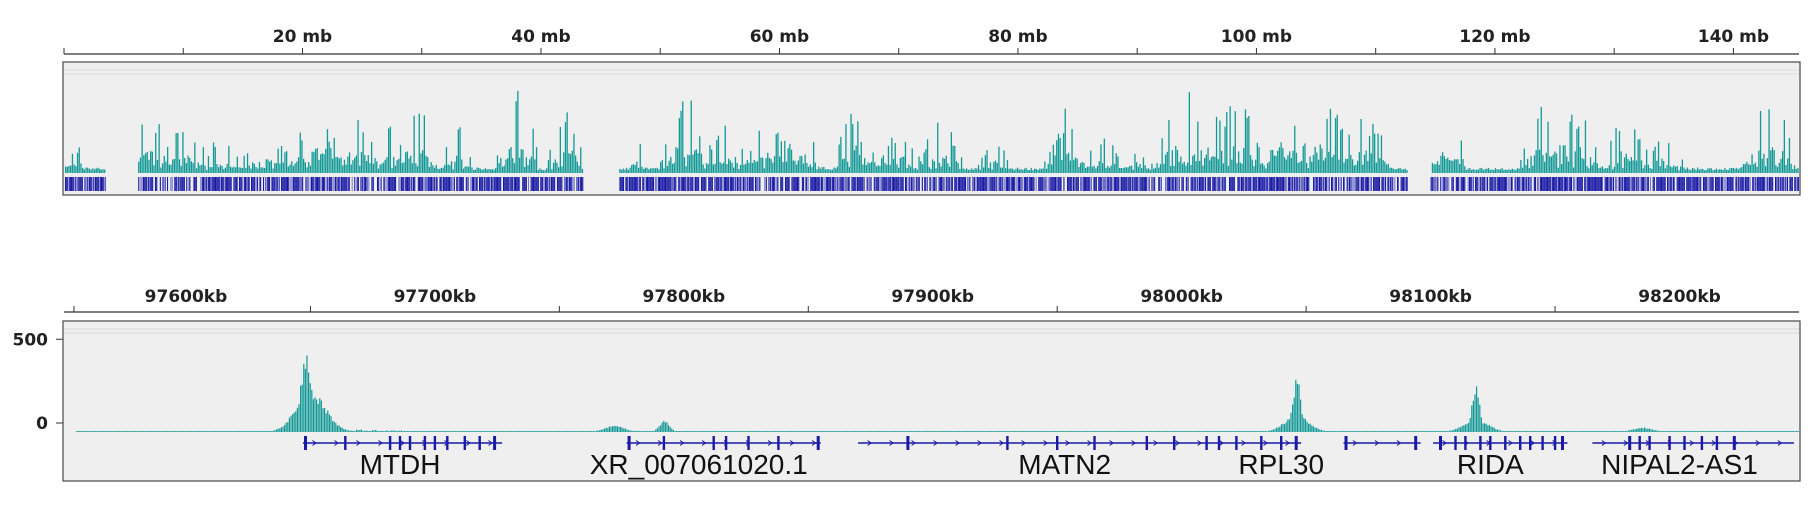 The height and width of the screenshot is (514, 1812). Describe the element at coordinates (1520, 443) in the screenshot. I see `gene-exon` at that location.